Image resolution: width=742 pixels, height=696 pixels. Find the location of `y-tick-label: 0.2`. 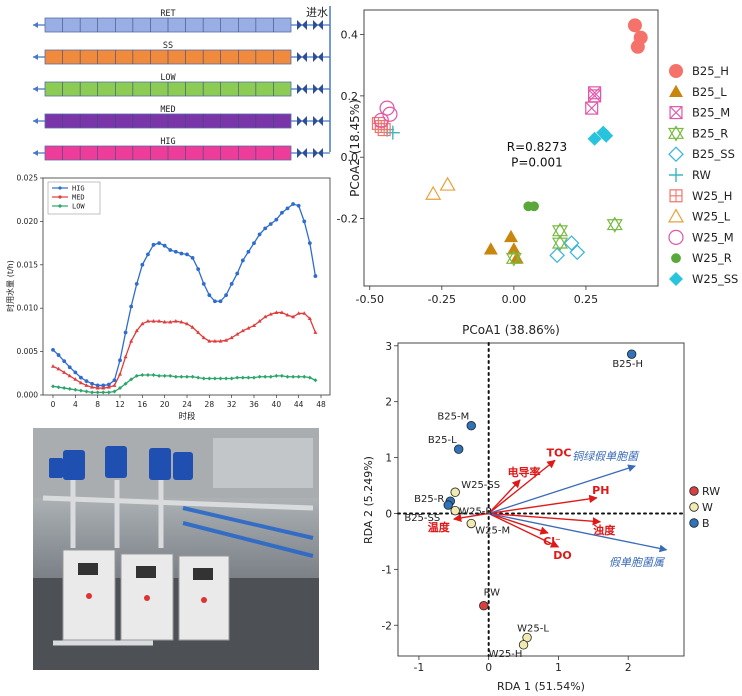

y-tick-label: 0.2 is located at coordinates (350, 96).